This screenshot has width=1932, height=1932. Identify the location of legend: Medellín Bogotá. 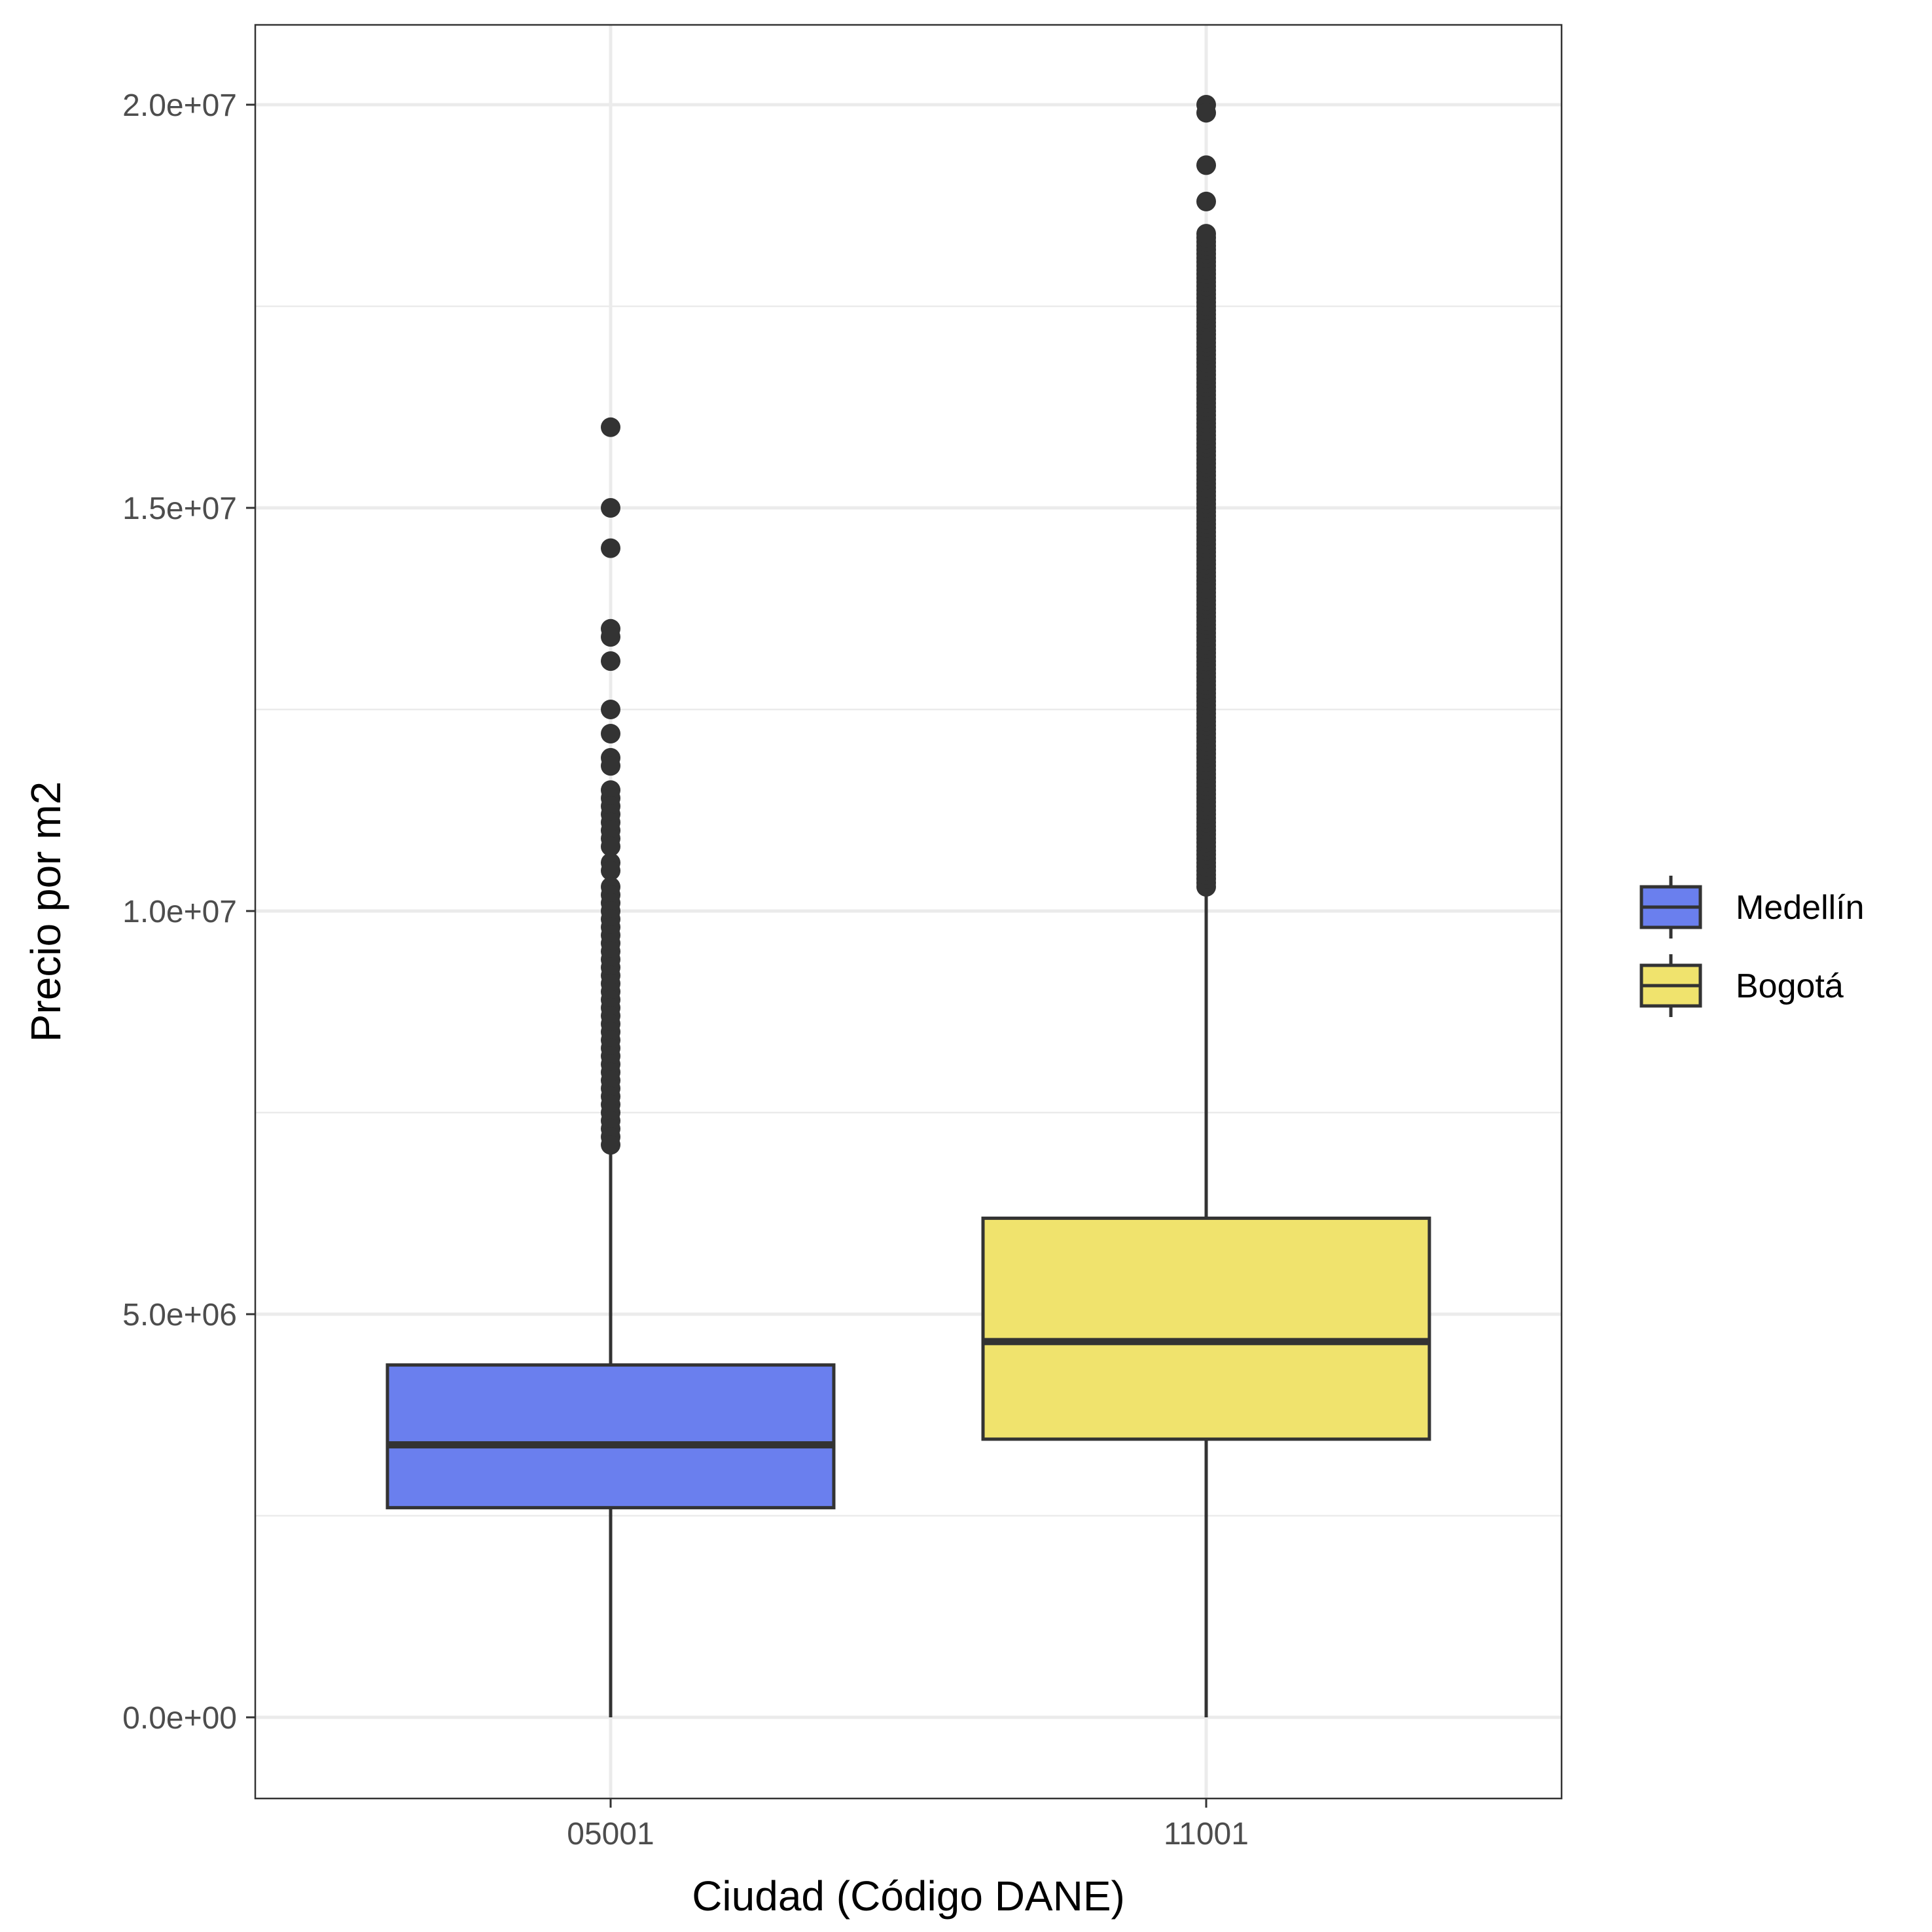
(1752, 946).